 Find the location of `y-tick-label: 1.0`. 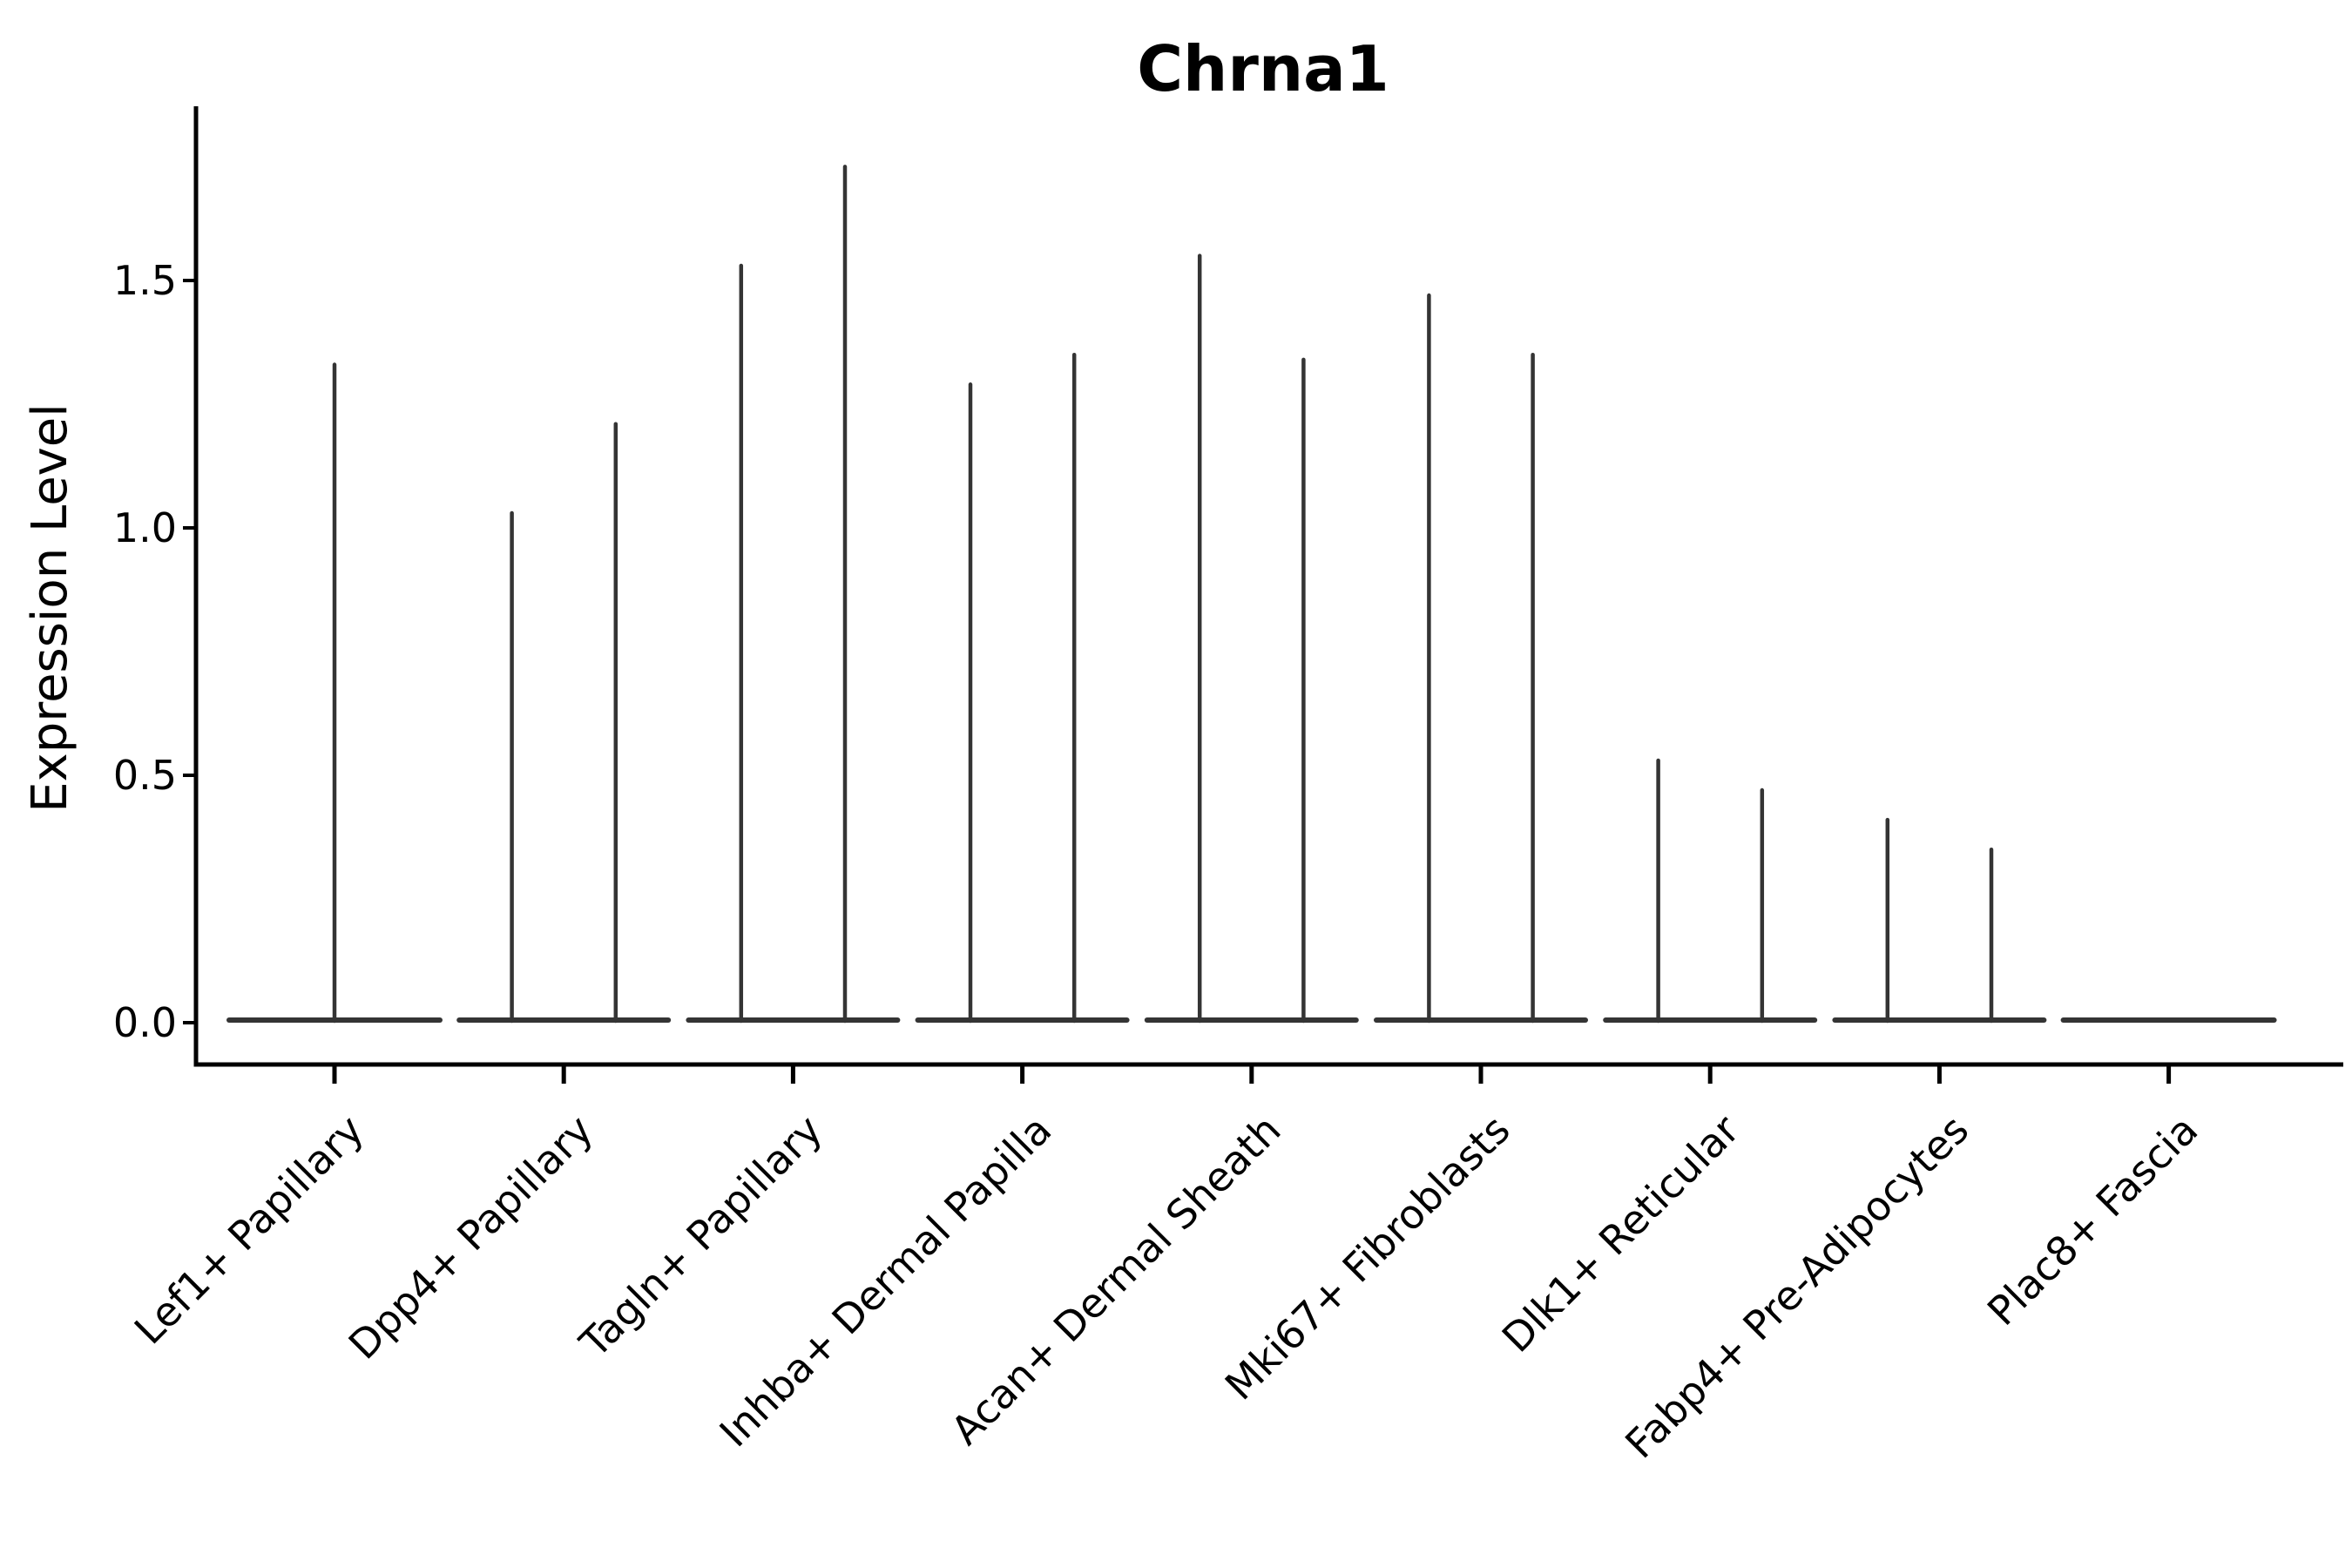

y-tick-label: 1.0 is located at coordinates (145, 527).